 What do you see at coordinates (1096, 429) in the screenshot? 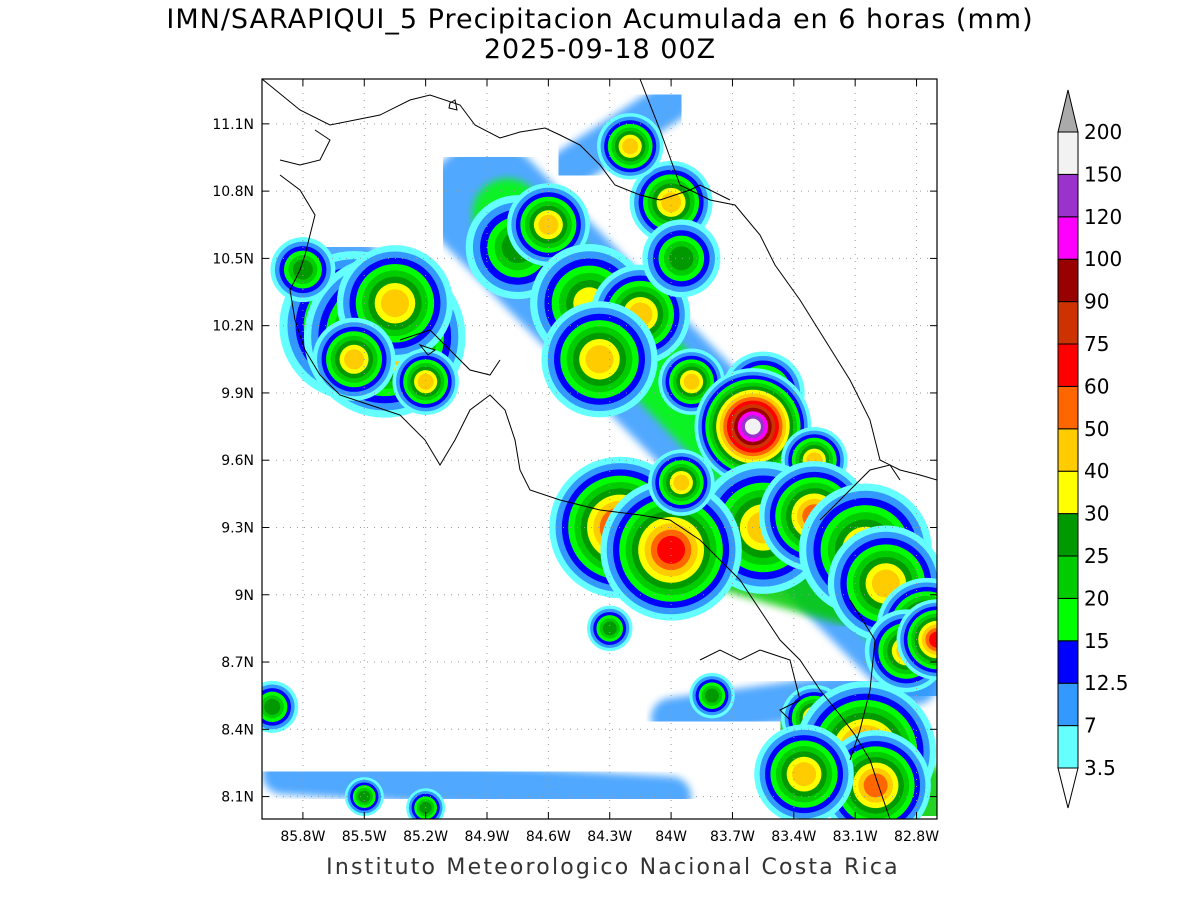
I see `colorbar-label: 50` at bounding box center [1096, 429].